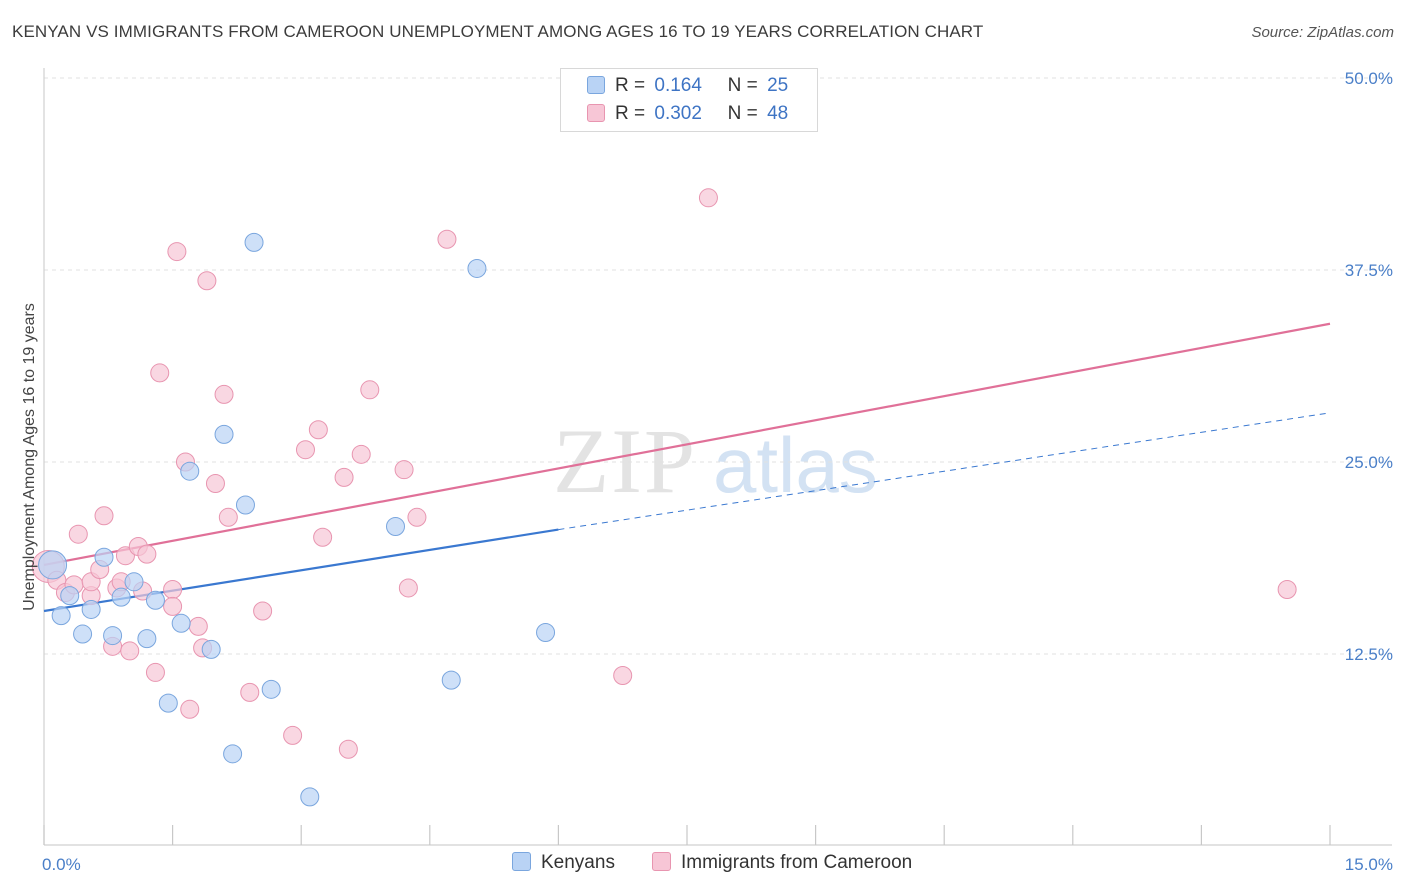 The image size is (1406, 892). What do you see at coordinates (29, 457) in the screenshot?
I see `y-axis-label: Unemployment Among Ages 16 to 19 years` at bounding box center [29, 457].